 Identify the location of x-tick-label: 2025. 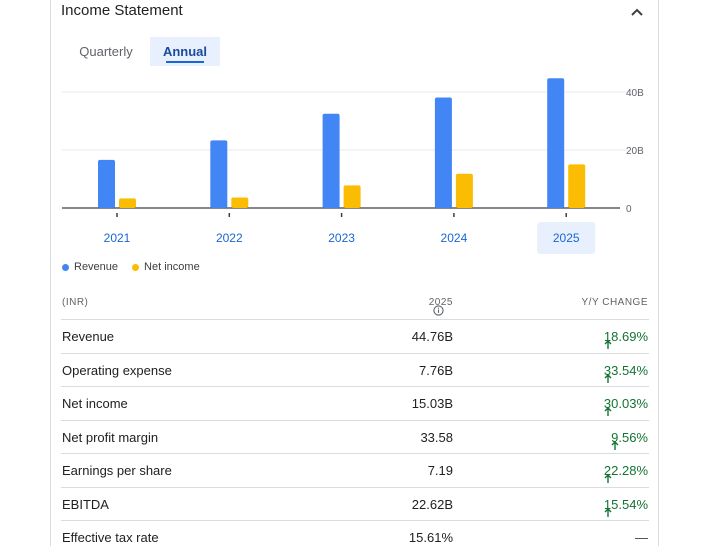
(566, 238).